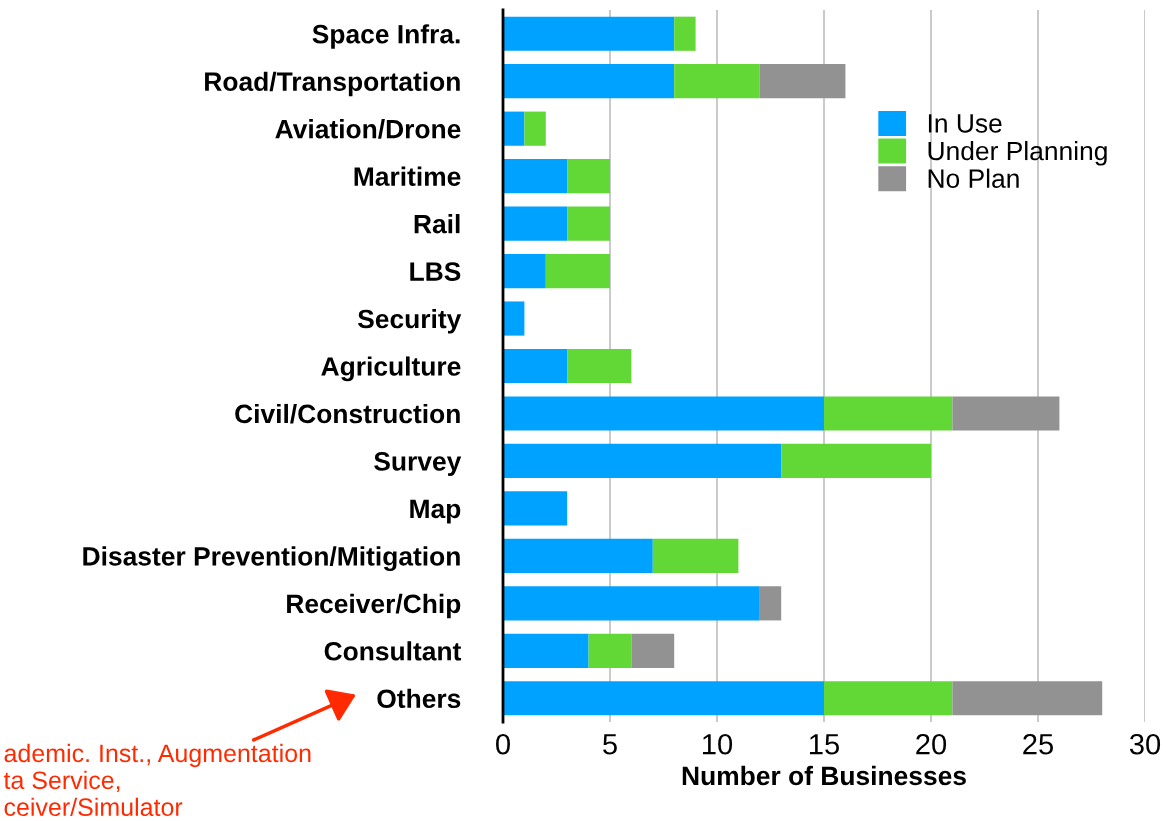  Describe the element at coordinates (368, 129) in the screenshot. I see `y-tick-label: Aviation/Drone` at that location.